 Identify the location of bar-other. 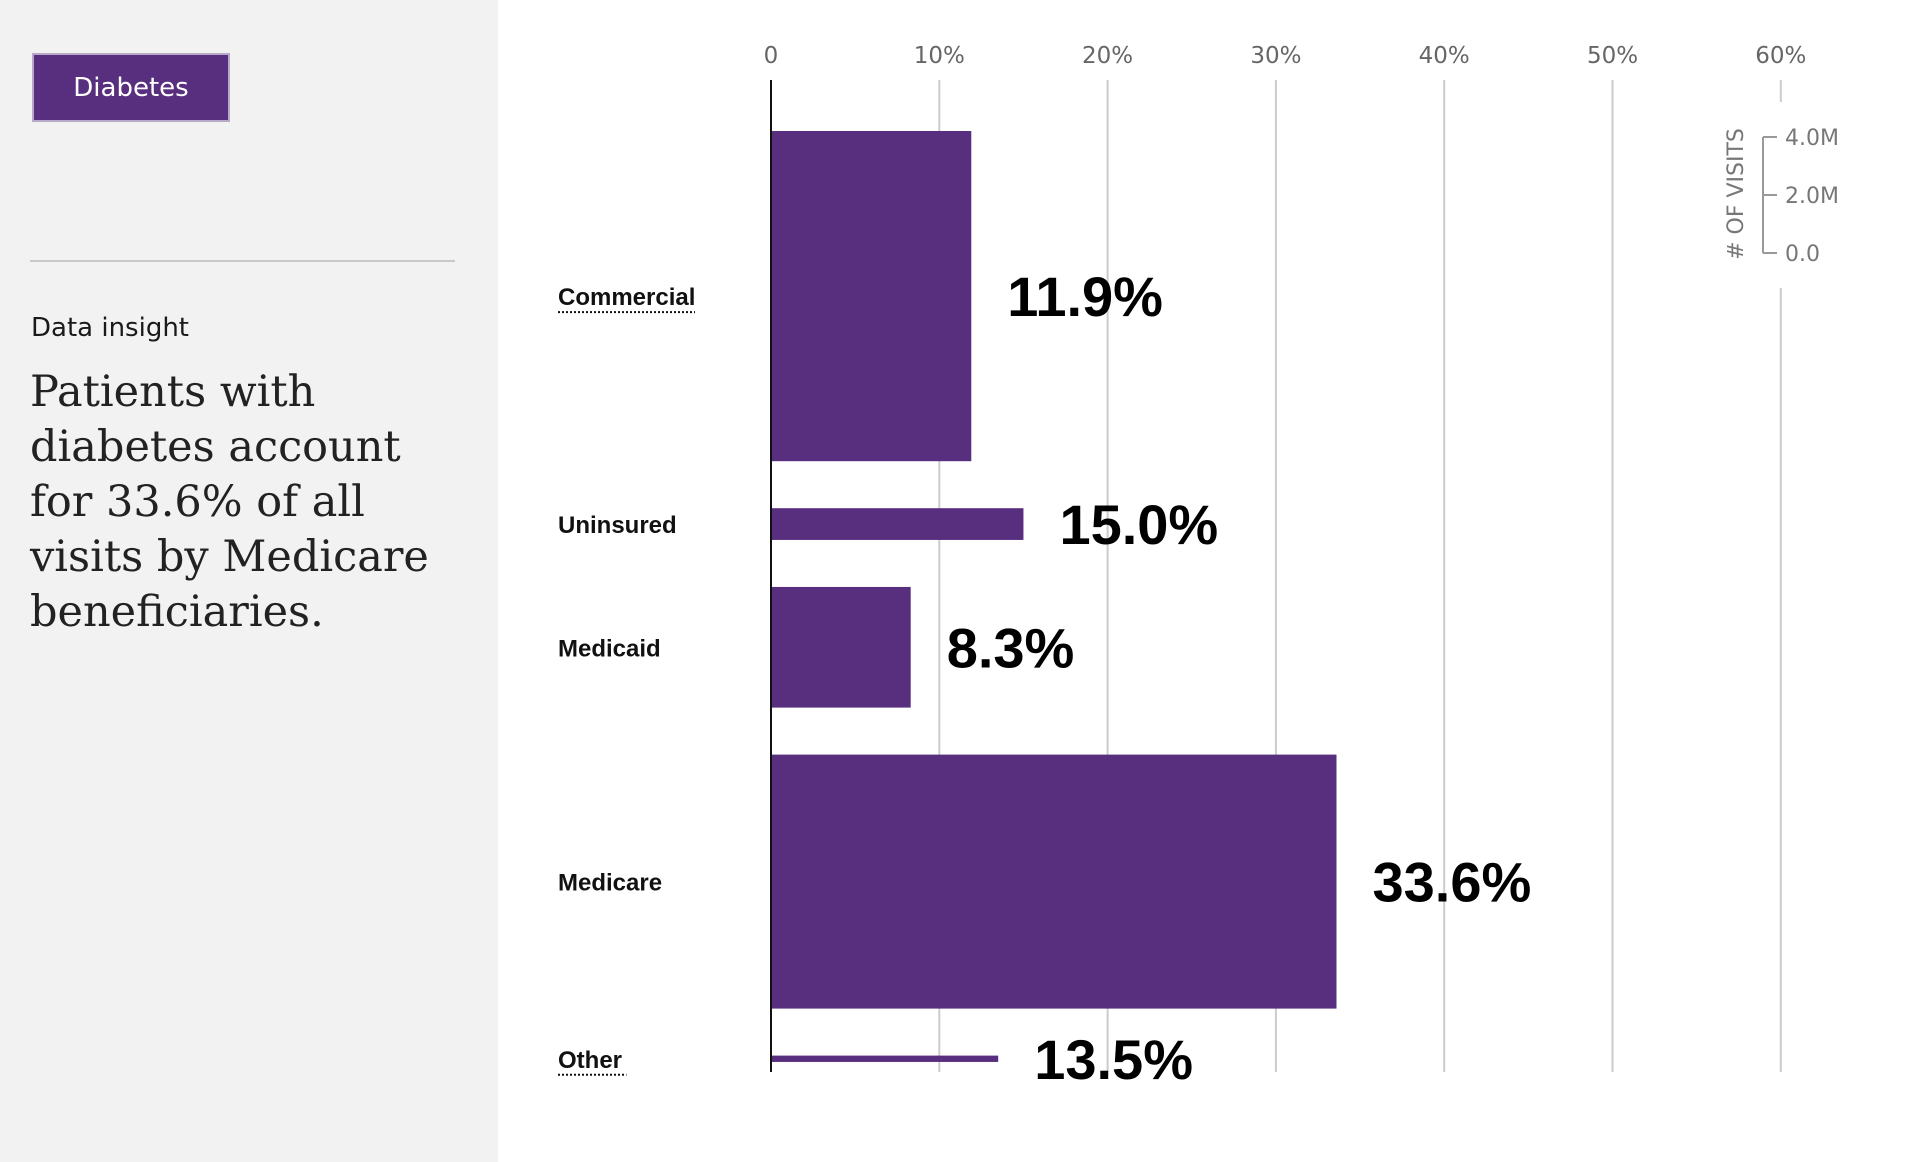
(885, 1058).